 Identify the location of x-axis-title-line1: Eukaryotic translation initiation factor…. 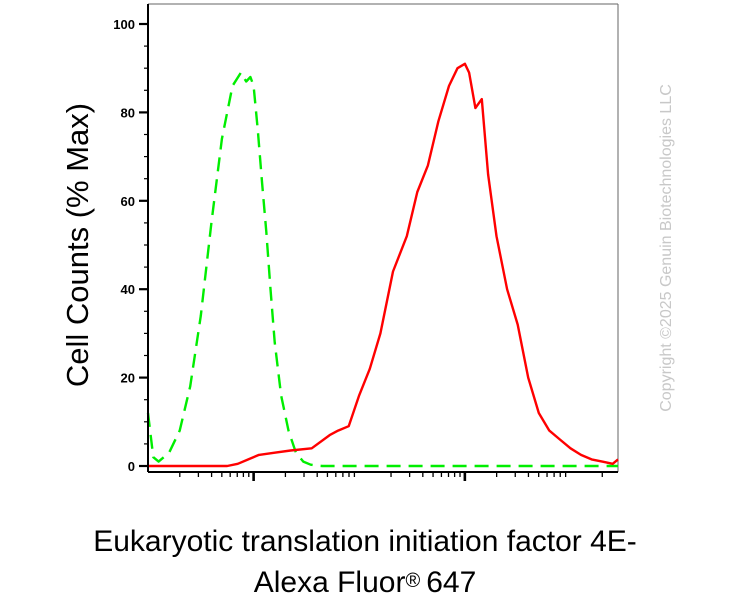
(365, 541).